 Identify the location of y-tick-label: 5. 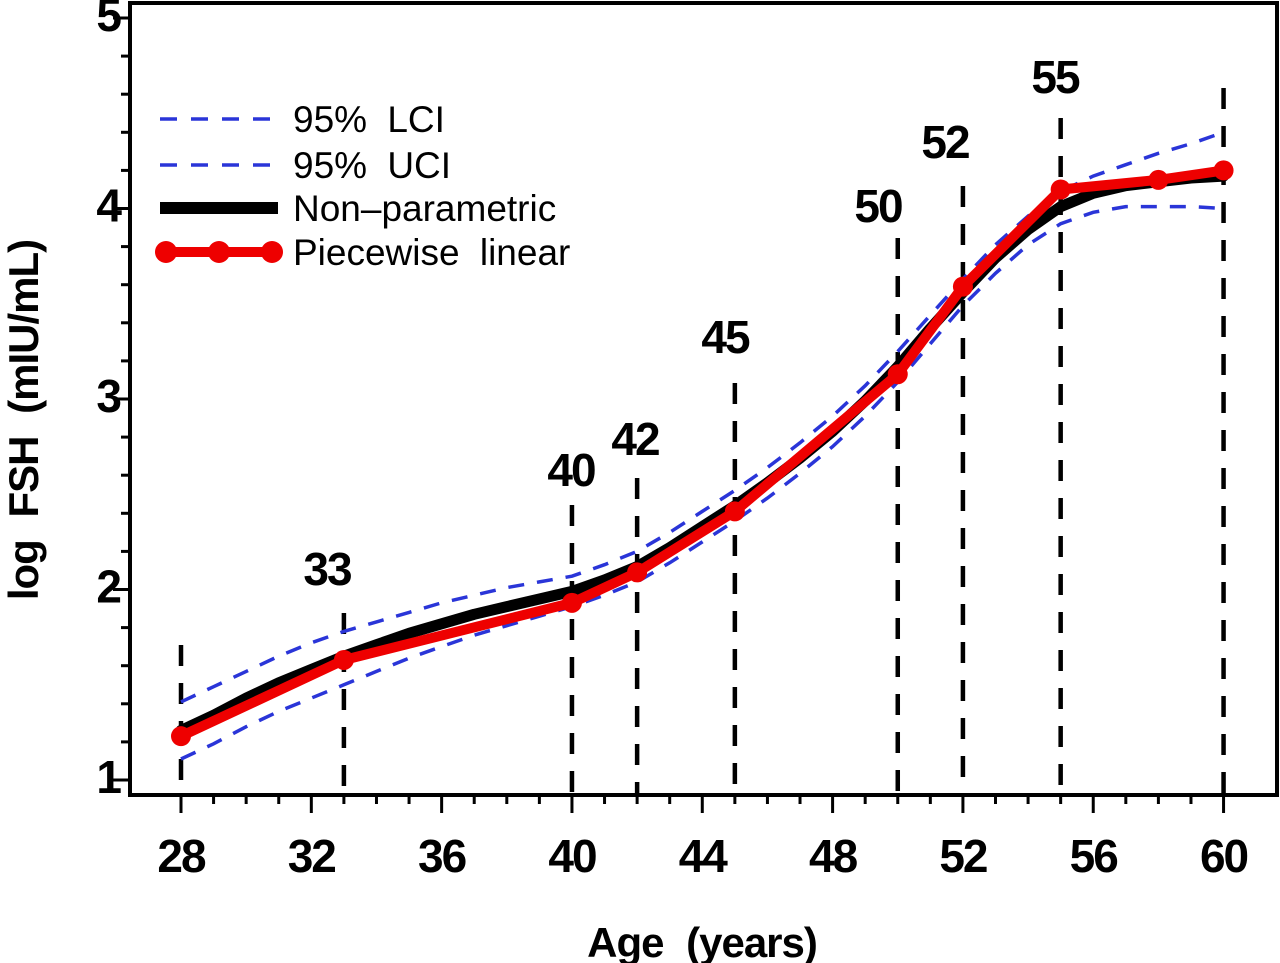
(108, 20).